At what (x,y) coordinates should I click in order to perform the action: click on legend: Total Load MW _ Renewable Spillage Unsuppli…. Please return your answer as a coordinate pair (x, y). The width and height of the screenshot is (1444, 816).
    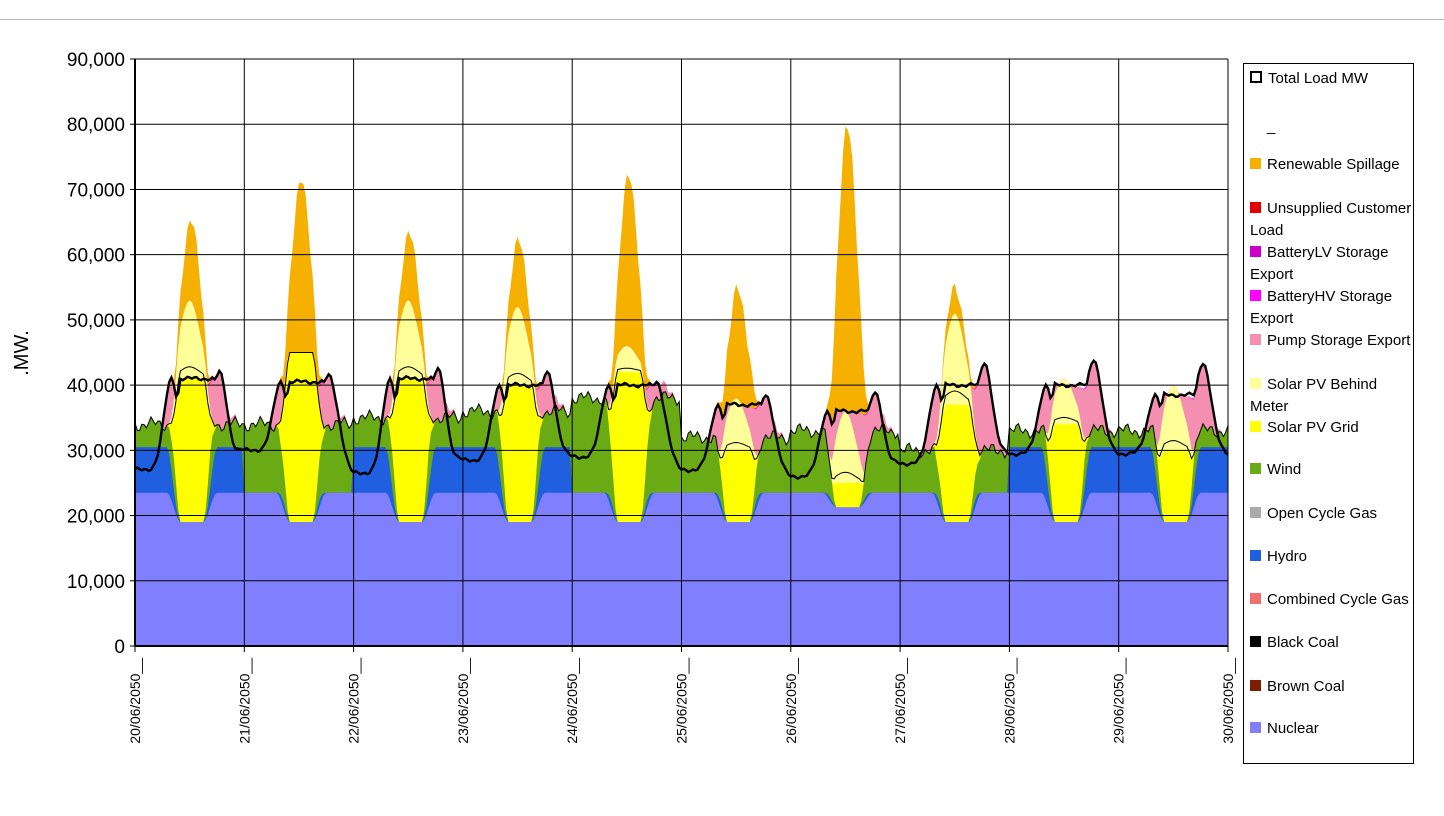
    Looking at the image, I should click on (1328, 413).